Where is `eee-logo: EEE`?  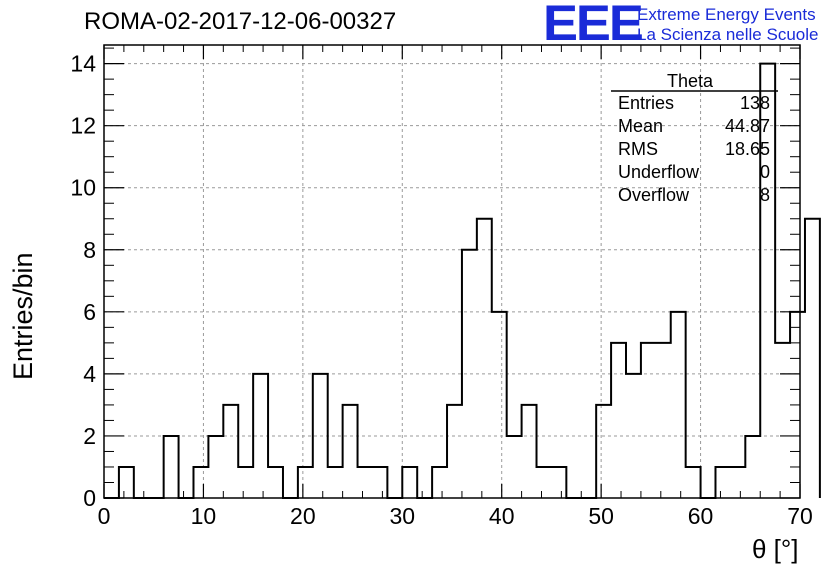 eee-logo: EEE is located at coordinates (593, 25).